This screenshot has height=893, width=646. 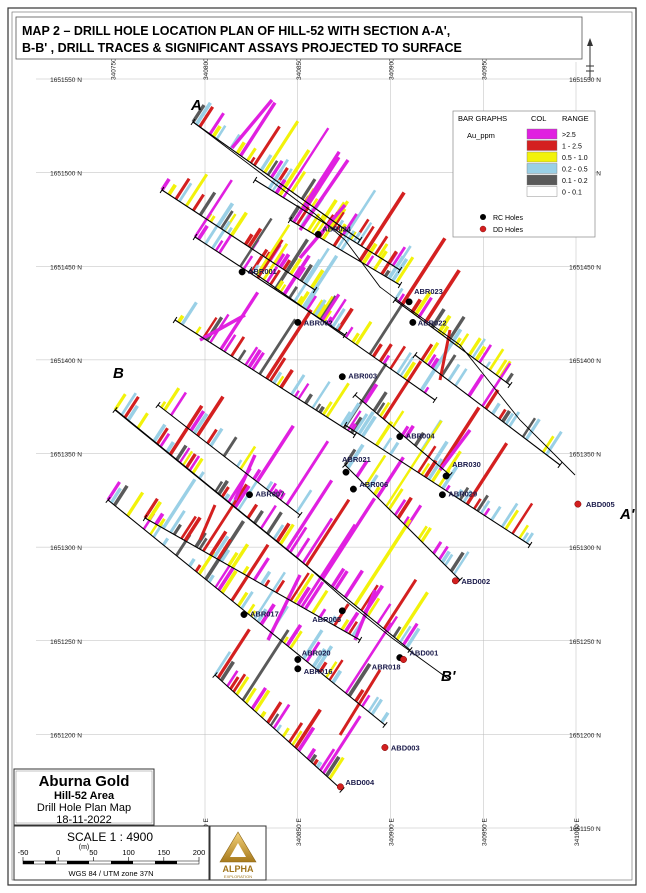 What do you see at coordinates (448, 676) in the screenshot?
I see `section-label-b-prime: B'` at bounding box center [448, 676].